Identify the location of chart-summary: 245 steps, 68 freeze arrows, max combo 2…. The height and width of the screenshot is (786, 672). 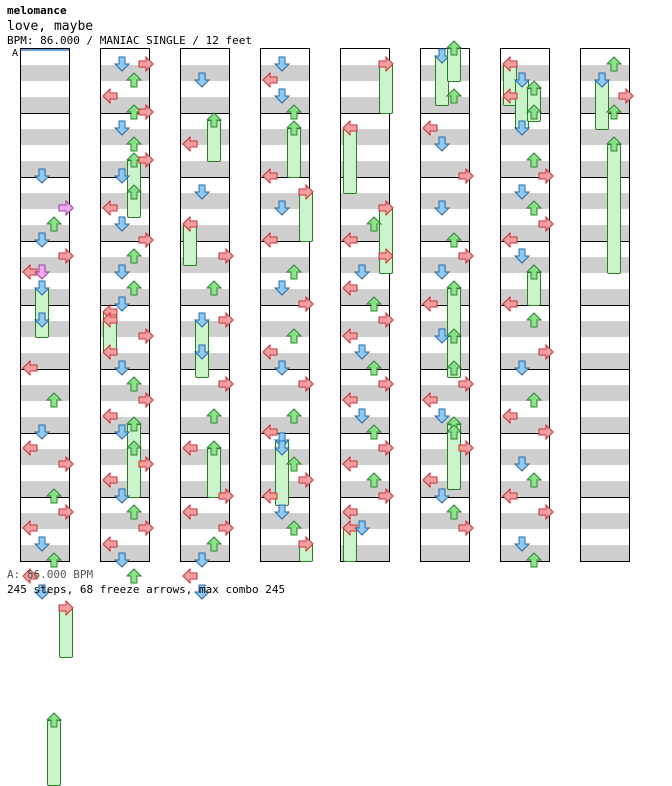
(146, 589).